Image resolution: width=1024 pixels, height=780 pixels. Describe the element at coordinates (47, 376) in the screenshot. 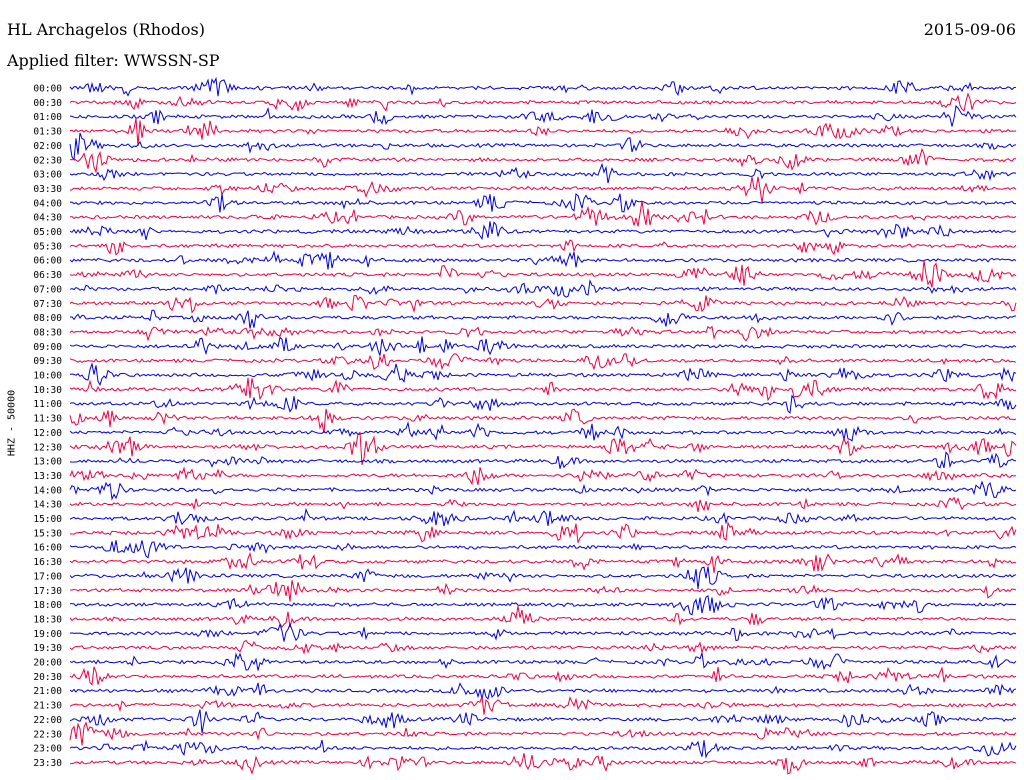

I see `row-tick-label: 10:00` at that location.